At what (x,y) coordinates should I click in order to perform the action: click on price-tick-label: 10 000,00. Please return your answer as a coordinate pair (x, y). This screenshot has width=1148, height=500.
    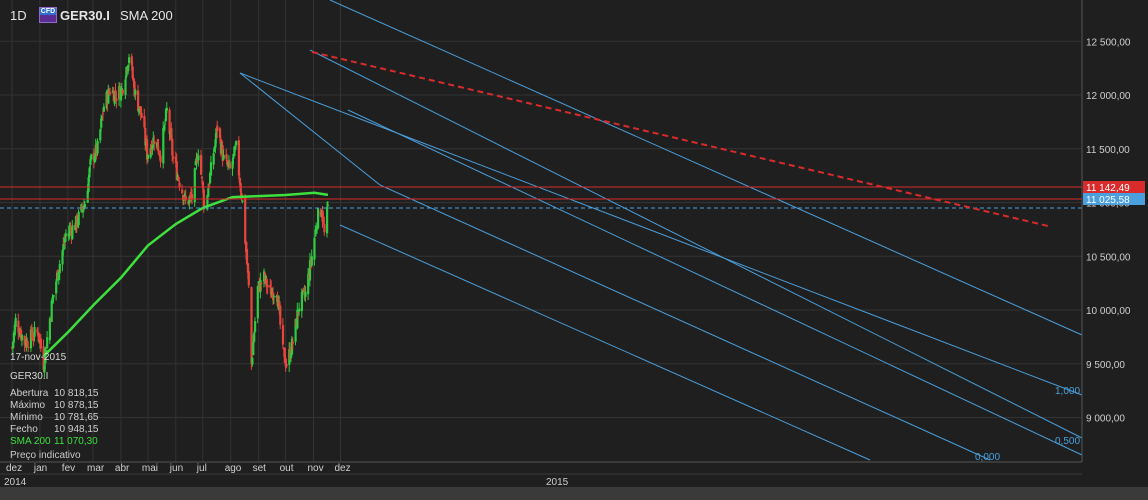
    Looking at the image, I should click on (1108, 311).